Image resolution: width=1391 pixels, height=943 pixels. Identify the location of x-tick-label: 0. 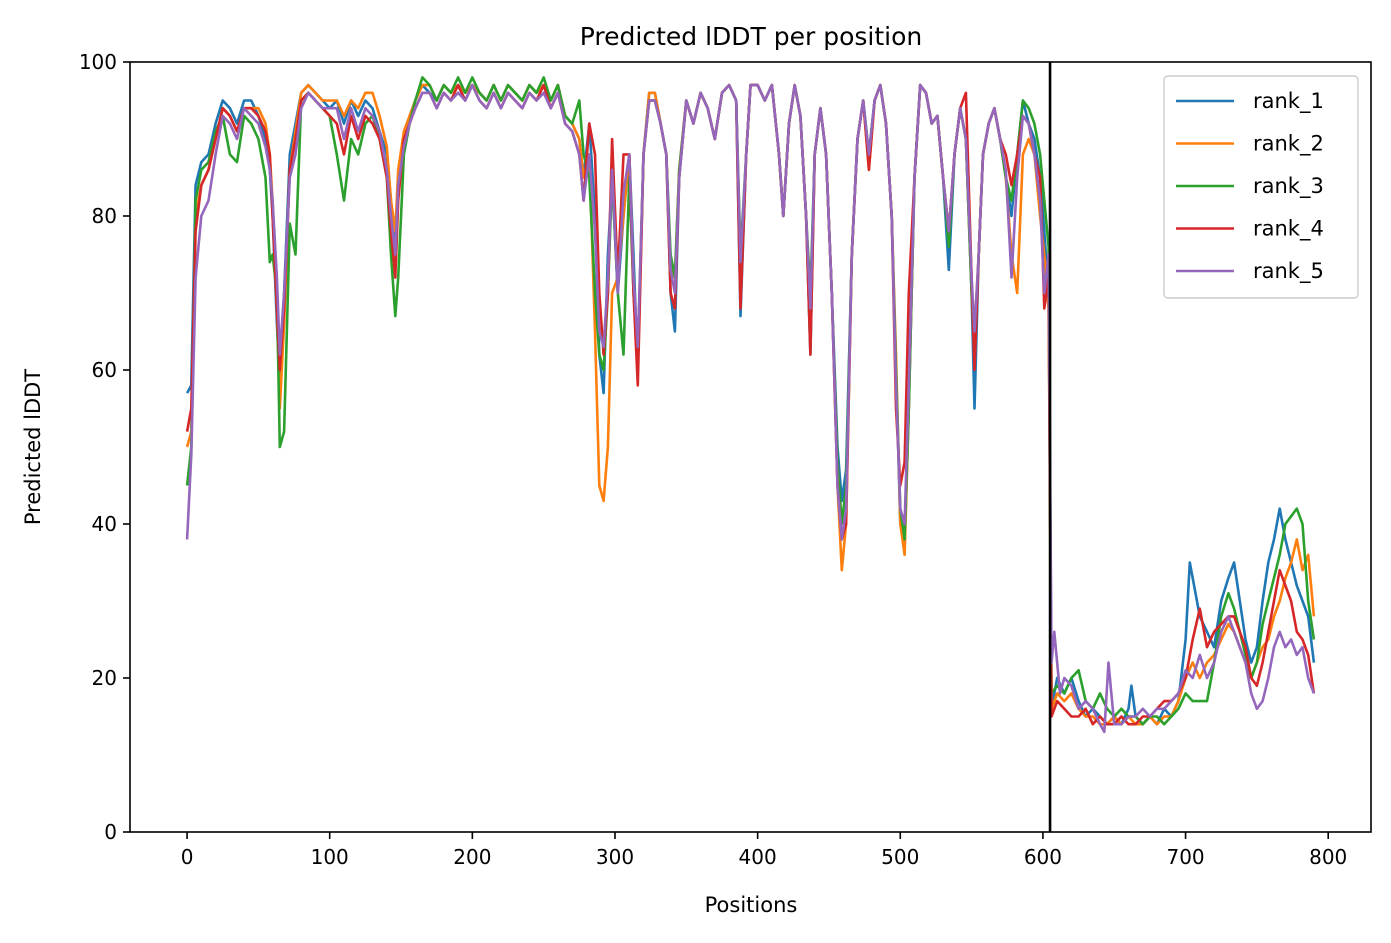
(187, 857).